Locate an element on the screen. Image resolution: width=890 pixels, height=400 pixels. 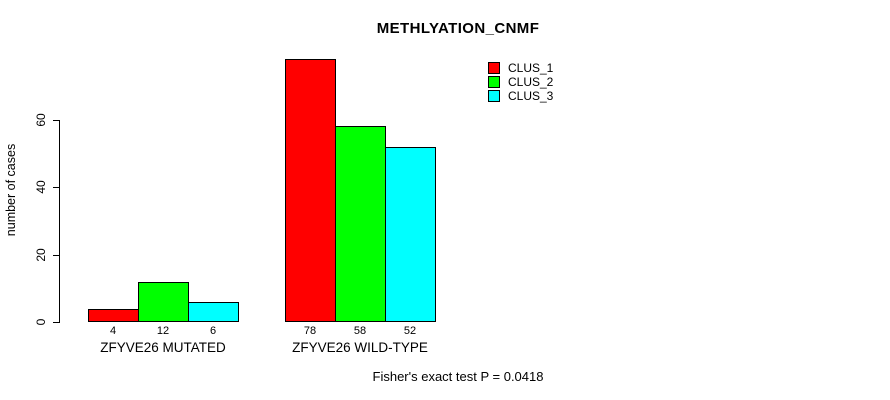
legend-item-clus_1: CLUS_1 is located at coordinates (520, 68).